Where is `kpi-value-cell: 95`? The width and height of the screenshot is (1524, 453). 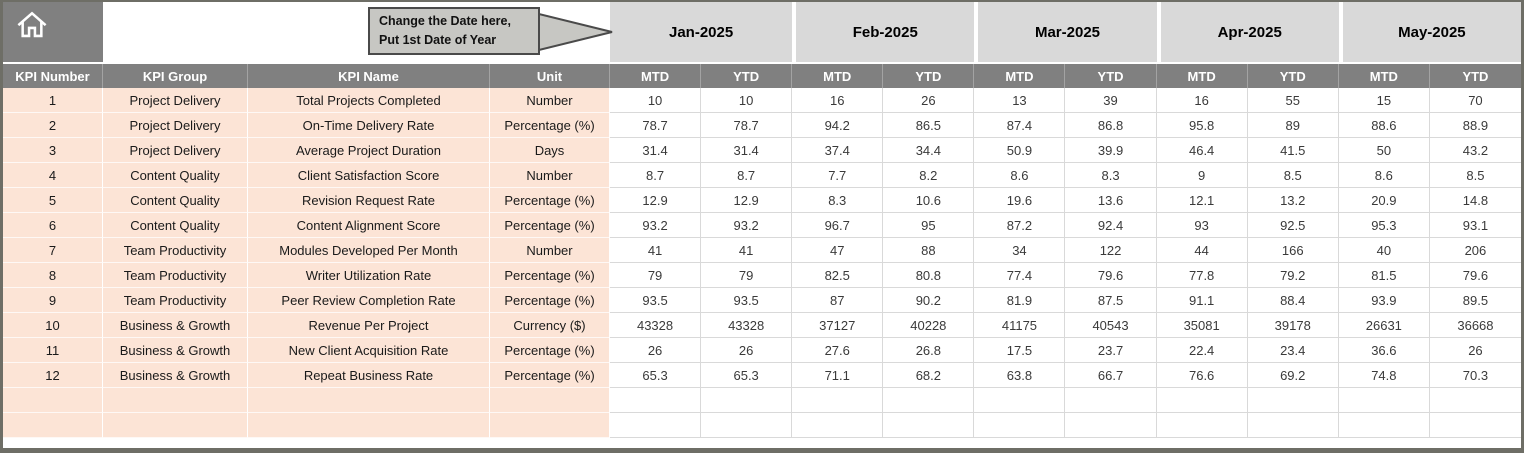
kpi-value-cell: 95 is located at coordinates (929, 225).